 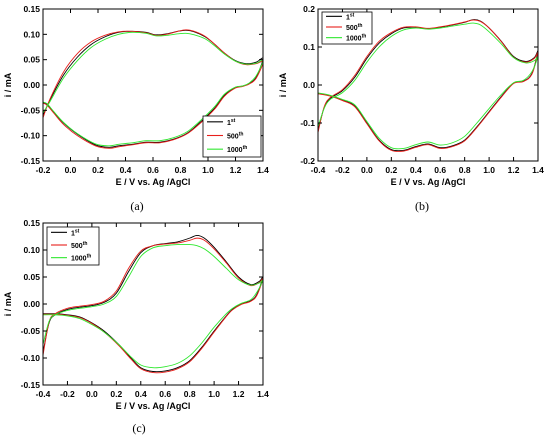 I want to click on y-tick-label: 0.0, so click(x=309, y=85).